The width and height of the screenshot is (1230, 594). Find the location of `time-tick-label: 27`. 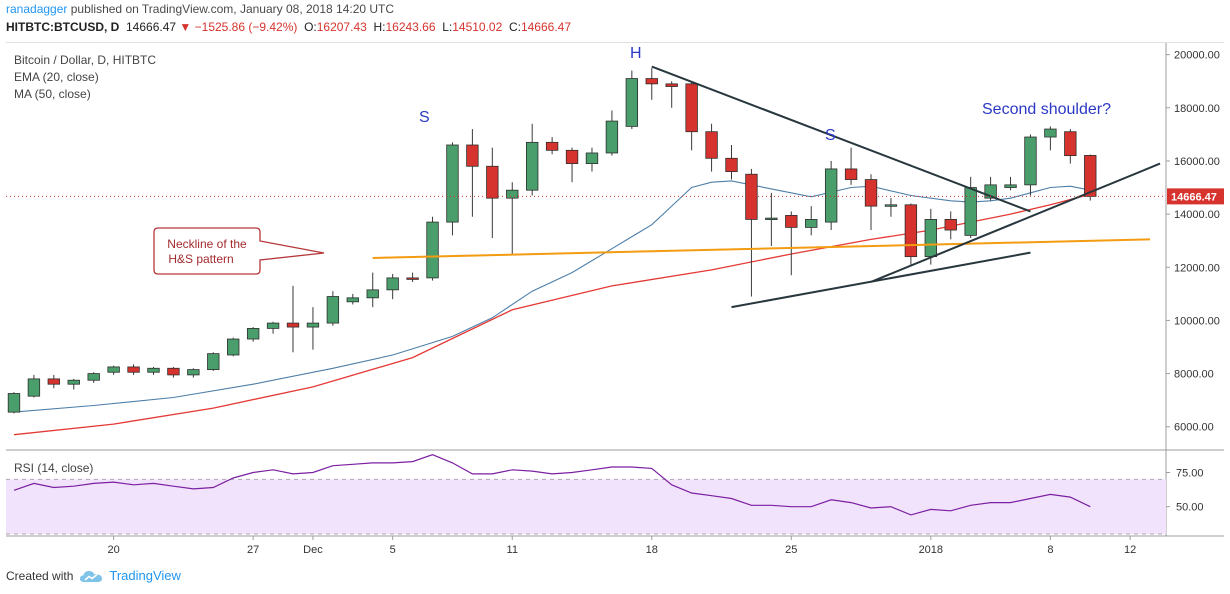

time-tick-label: 27 is located at coordinates (253, 550).